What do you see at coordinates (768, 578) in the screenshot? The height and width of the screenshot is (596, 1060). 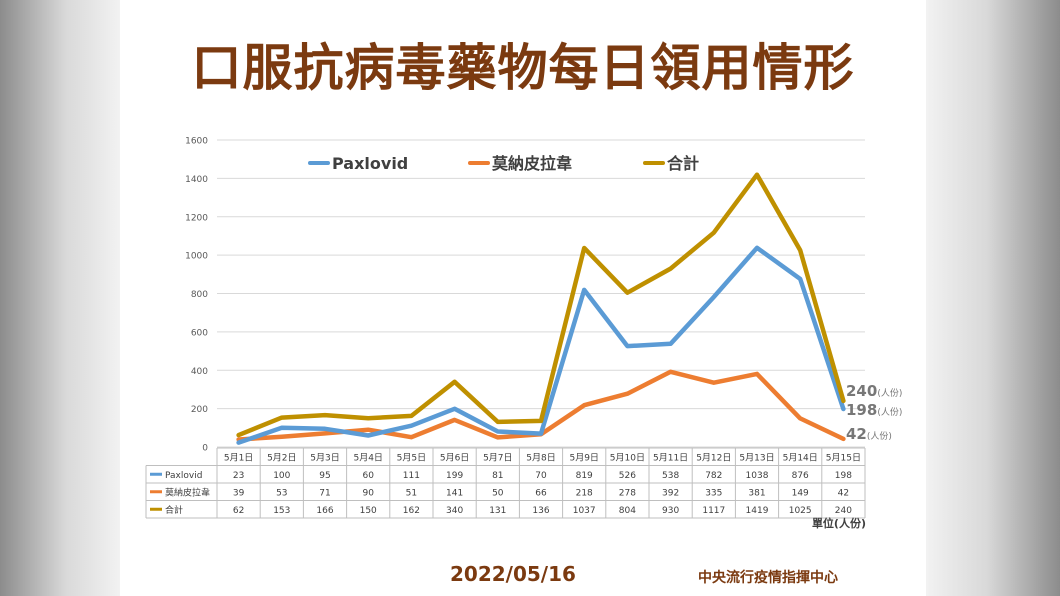 I see `footer-org: 中央流行疫情指揮中心` at bounding box center [768, 578].